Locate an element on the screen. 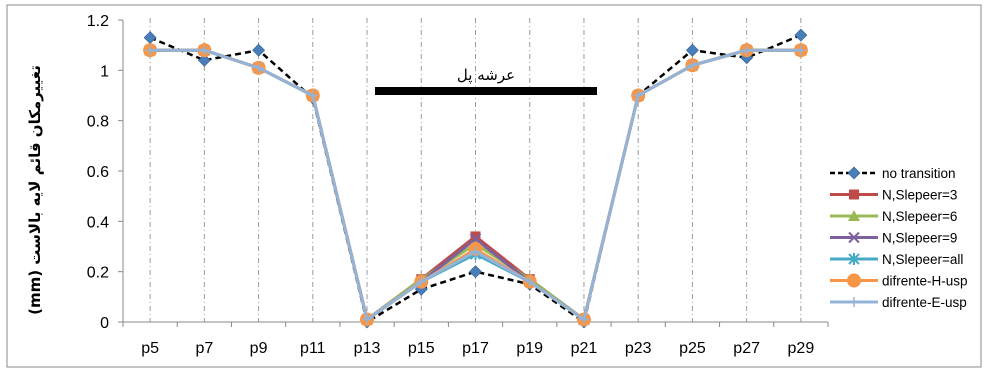  x-tick-label-p19: p19 is located at coordinates (529, 348).